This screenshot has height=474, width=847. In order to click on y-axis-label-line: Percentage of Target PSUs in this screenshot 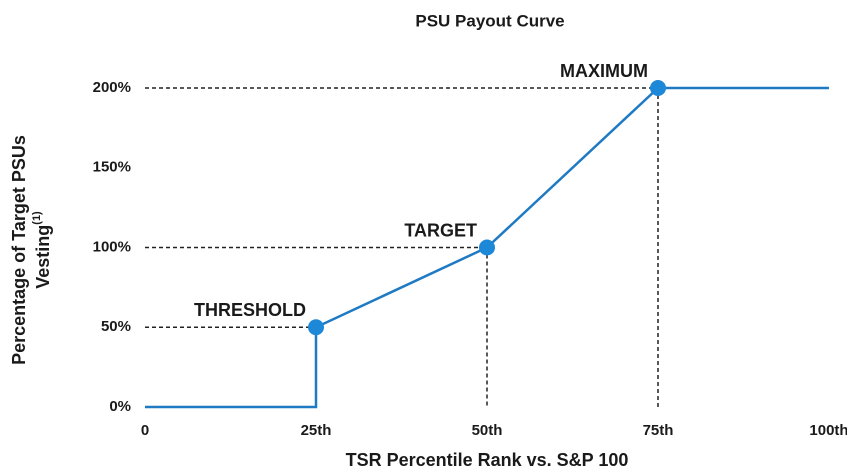, I will do `click(19, 250)`.